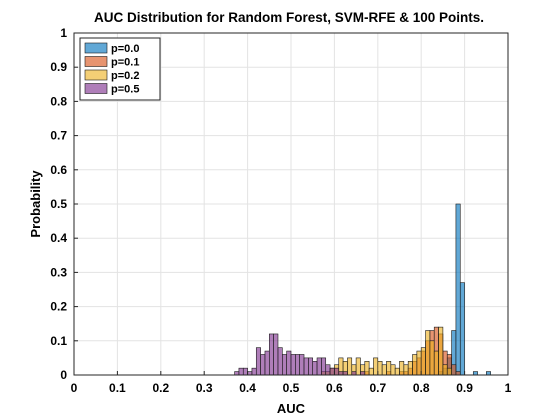  Describe the element at coordinates (421, 388) in the screenshot. I see `x-tick-label: 0.8` at that location.